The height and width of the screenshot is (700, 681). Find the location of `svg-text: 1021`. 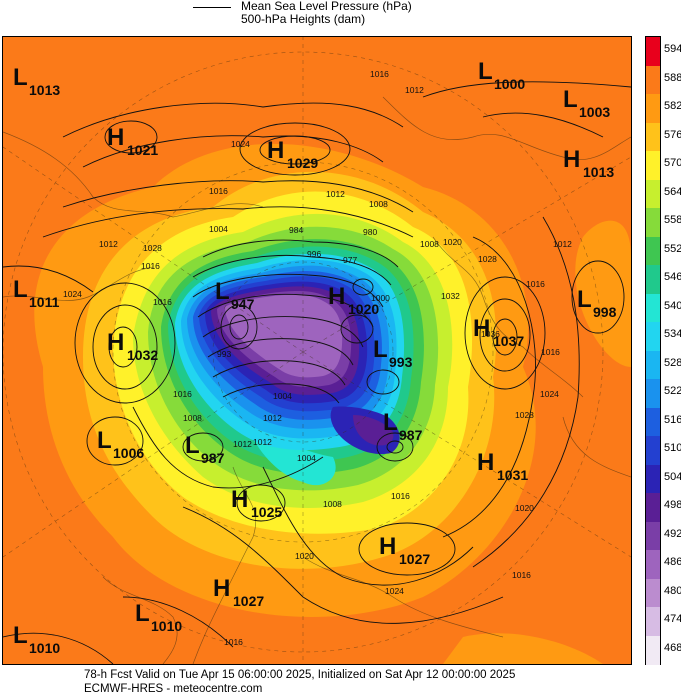

svg-text: 1021 is located at coordinates (142, 150).